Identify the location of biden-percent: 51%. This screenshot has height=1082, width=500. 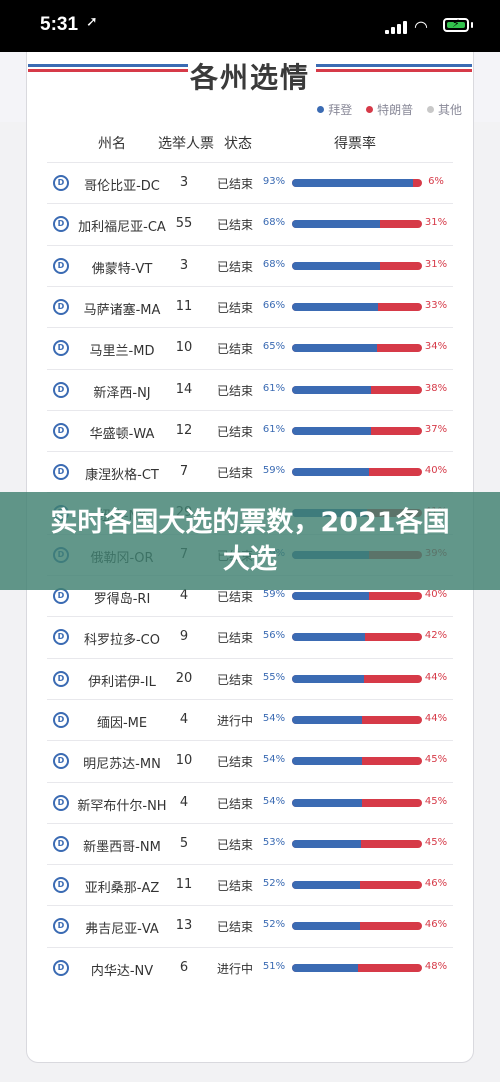
(274, 966).